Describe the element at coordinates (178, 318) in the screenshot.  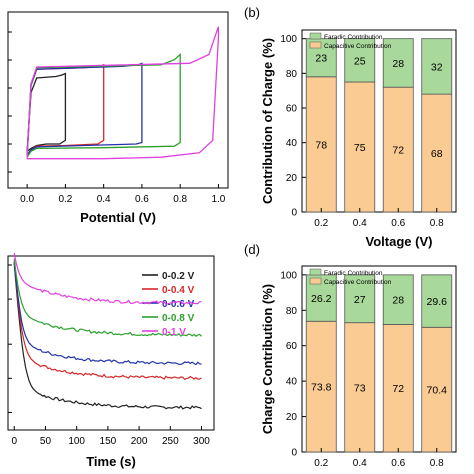
I see `legend-label: 0-0.8 V` at that location.